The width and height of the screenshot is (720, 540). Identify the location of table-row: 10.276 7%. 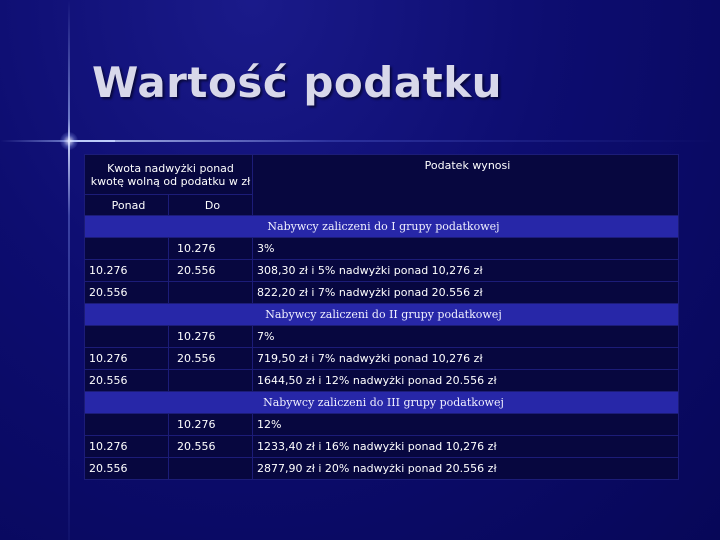
(381, 336).